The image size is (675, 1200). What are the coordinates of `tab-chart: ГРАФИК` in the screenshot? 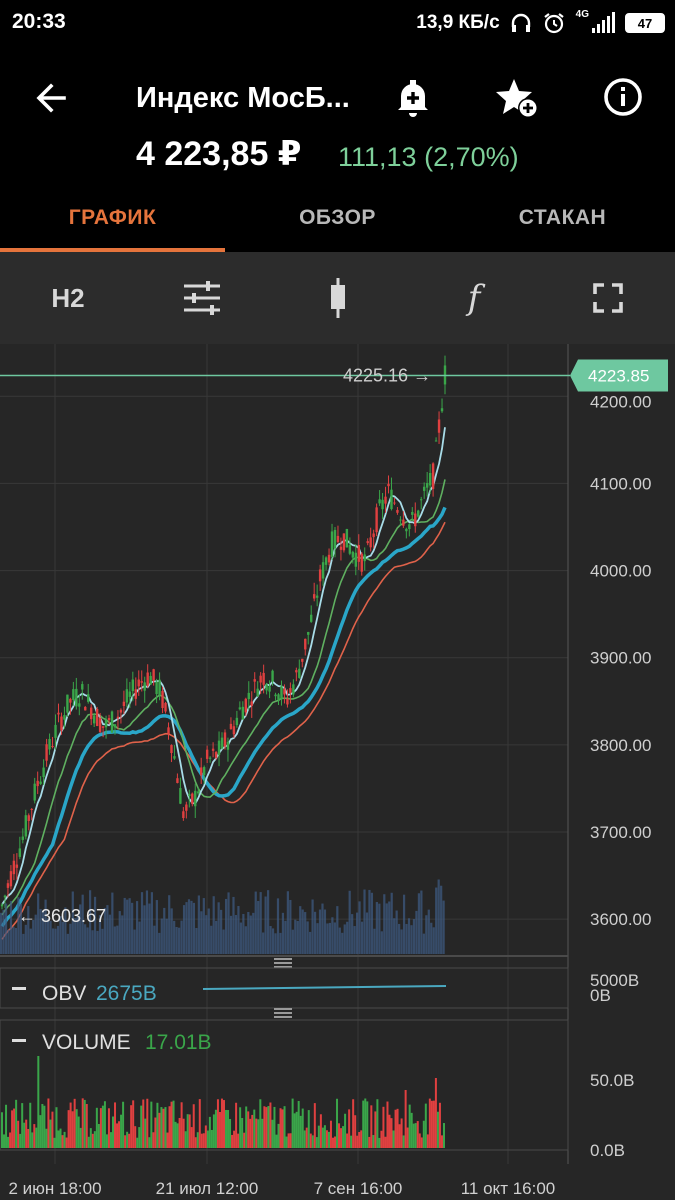 It's located at (112, 217).